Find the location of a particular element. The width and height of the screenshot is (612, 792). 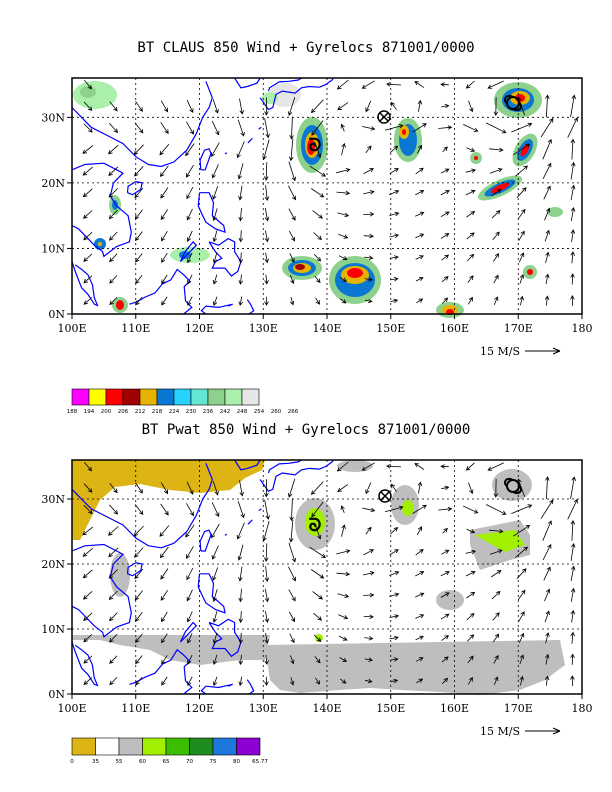

x-tick-label: 150E is located at coordinates (390, 708).